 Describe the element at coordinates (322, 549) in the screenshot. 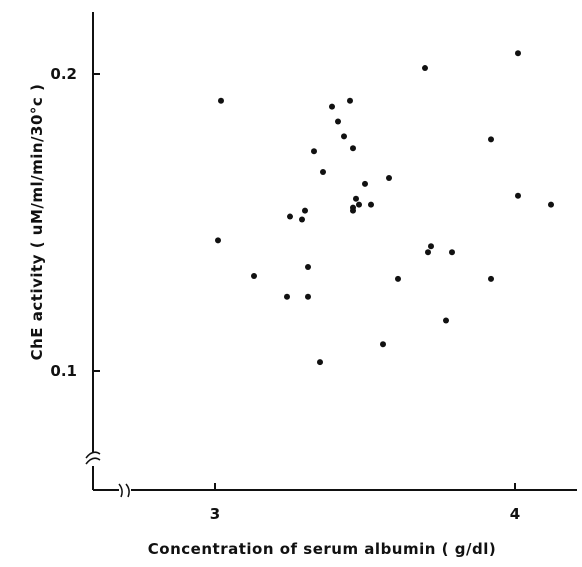

I see `x-axis-title: Concentration of serum albumin ( g/dl)` at that location.